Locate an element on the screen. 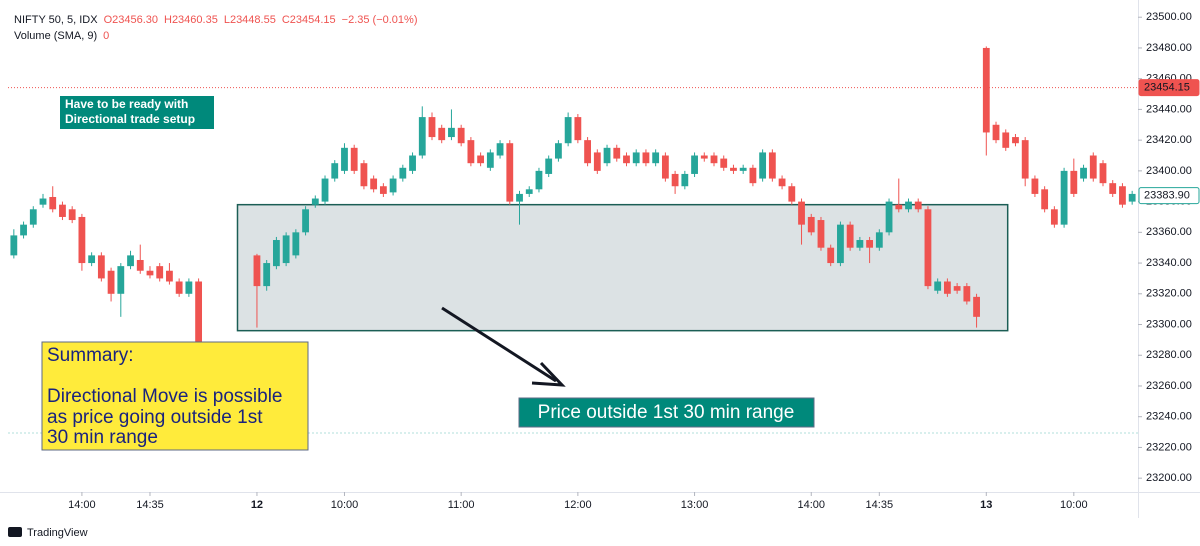  summary-text: as price going outside 1st is located at coordinates (155, 417).